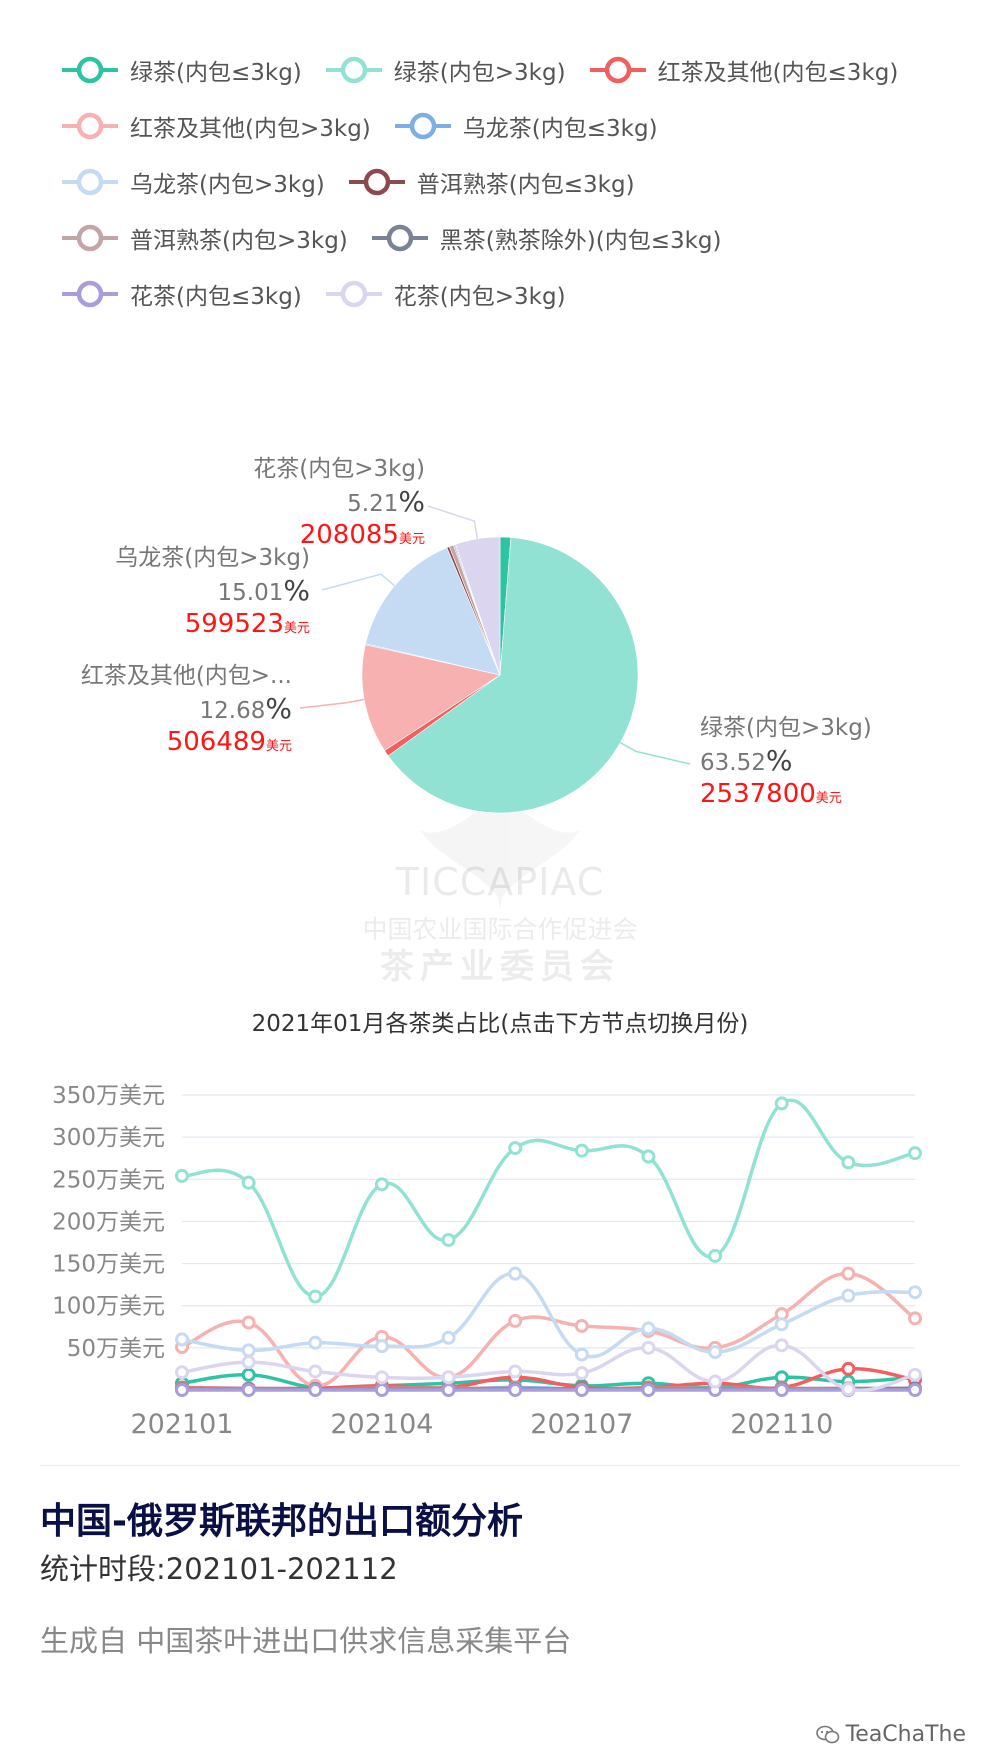 This screenshot has height=1761, width=1000. What do you see at coordinates (176, 710) in the screenshot?
I see `pie-label-black-tea-large: 红茶及其他(内包>... 12.68% 506489美元` at bounding box center [176, 710].